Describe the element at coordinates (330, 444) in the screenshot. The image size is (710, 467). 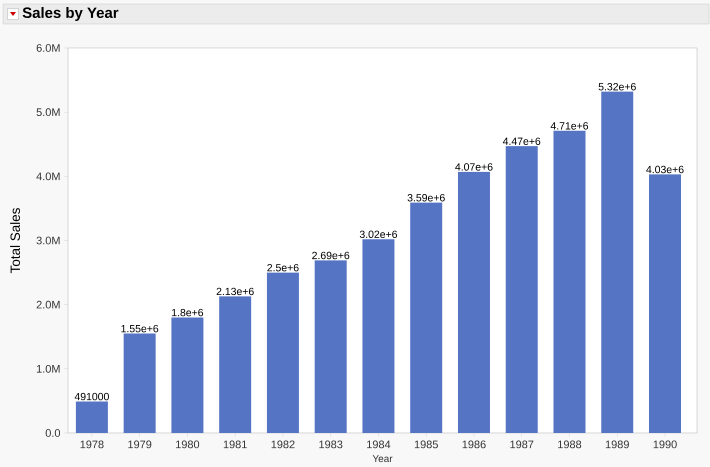
I see `x-tick-label: 1983` at that location.